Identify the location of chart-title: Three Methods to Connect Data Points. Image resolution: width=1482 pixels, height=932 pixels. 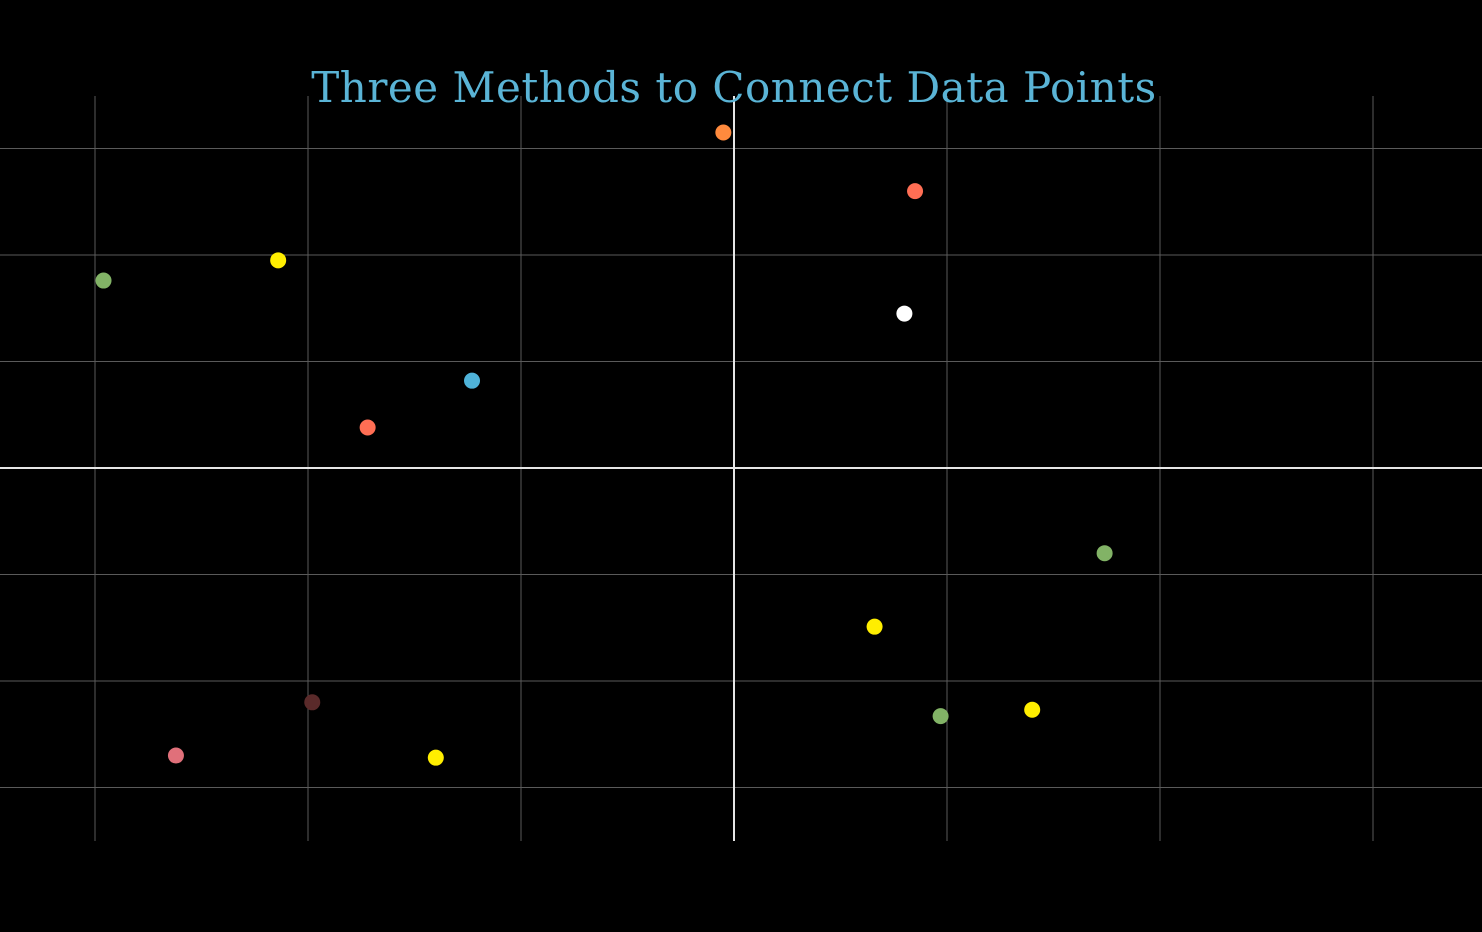
(733, 87).